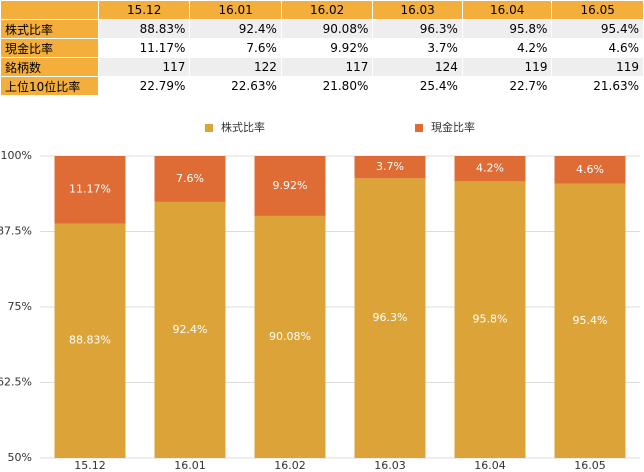 This screenshot has height=472, width=644. I want to click on value-label: 95.4%, so click(590, 320).